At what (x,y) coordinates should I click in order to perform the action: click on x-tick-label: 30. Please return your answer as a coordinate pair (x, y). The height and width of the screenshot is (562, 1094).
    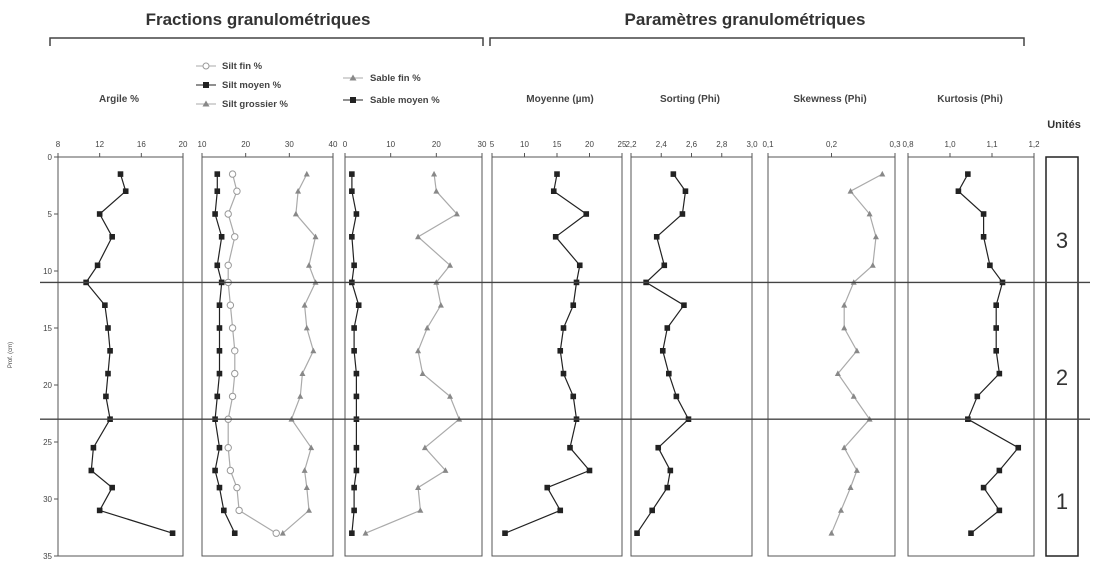
    Looking at the image, I should click on (289, 144).